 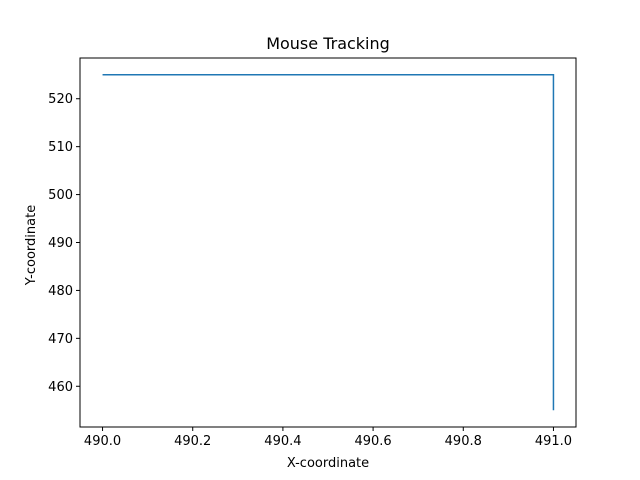 I want to click on x-axis-label: X-coordinate, so click(x=328, y=463).